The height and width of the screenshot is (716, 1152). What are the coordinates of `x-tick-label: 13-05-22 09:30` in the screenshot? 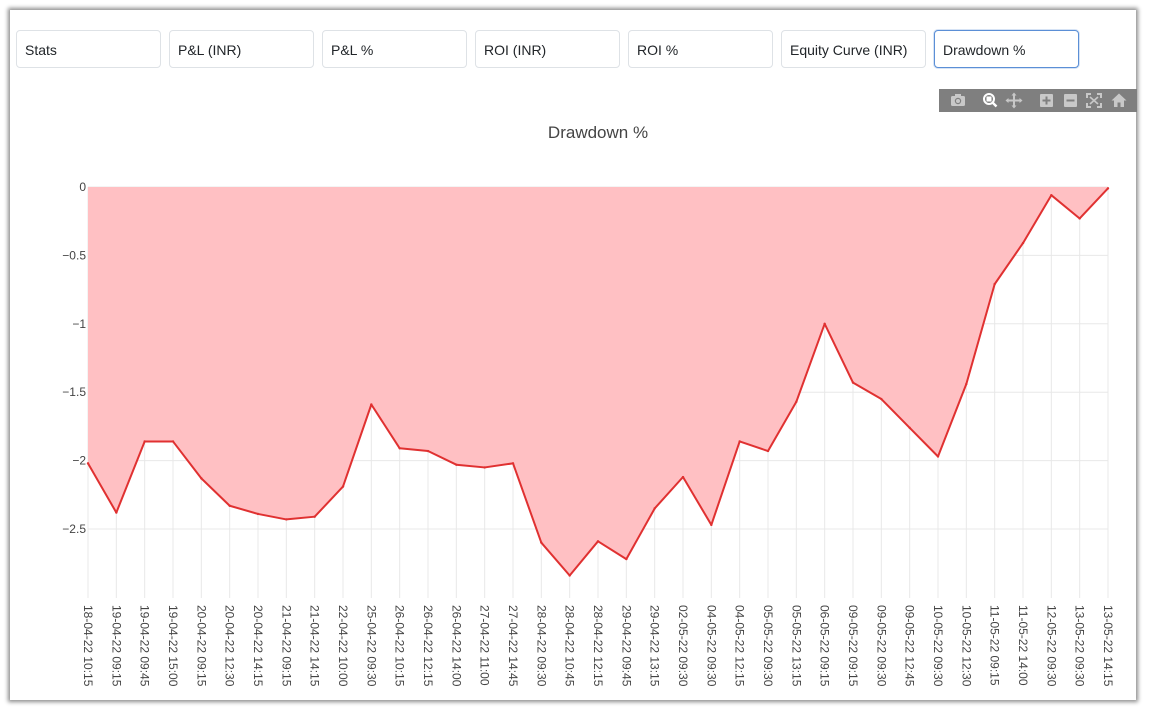 It's located at (1080, 646).